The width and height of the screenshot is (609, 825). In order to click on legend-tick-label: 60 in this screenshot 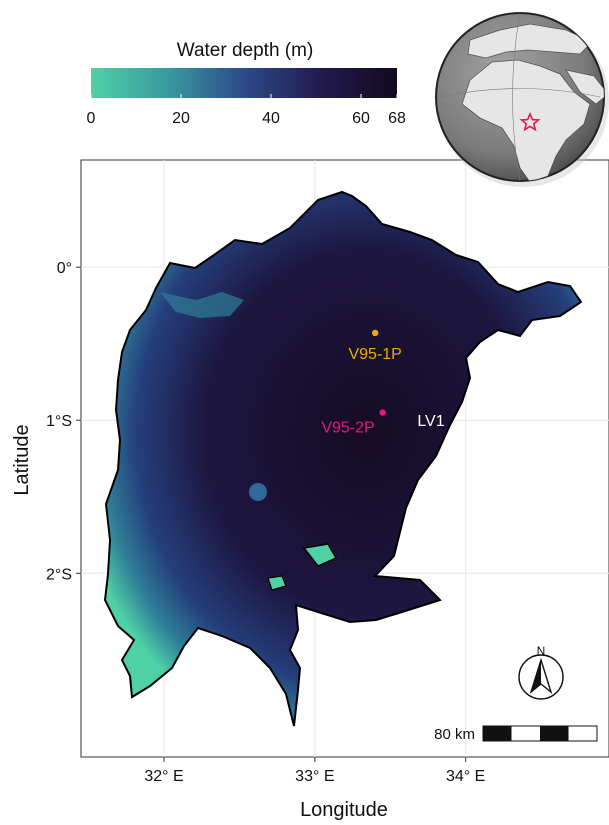, I will do `click(361, 118)`.